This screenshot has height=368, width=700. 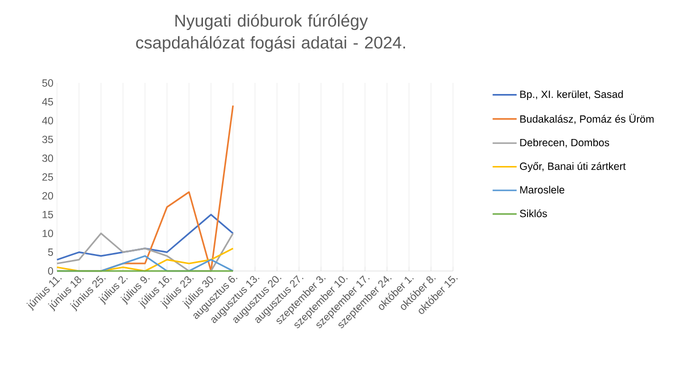 What do you see at coordinates (51, 252) in the screenshot?
I see `y-tick-label: 5` at bounding box center [51, 252].